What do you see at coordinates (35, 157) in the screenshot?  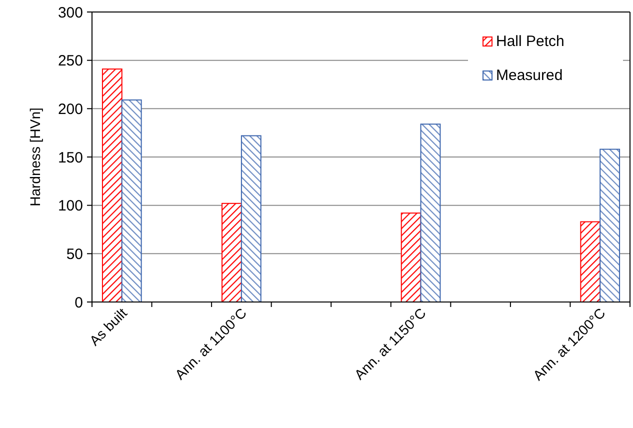 I see `y-axis-title: Hardness [HVn]` at bounding box center [35, 157].